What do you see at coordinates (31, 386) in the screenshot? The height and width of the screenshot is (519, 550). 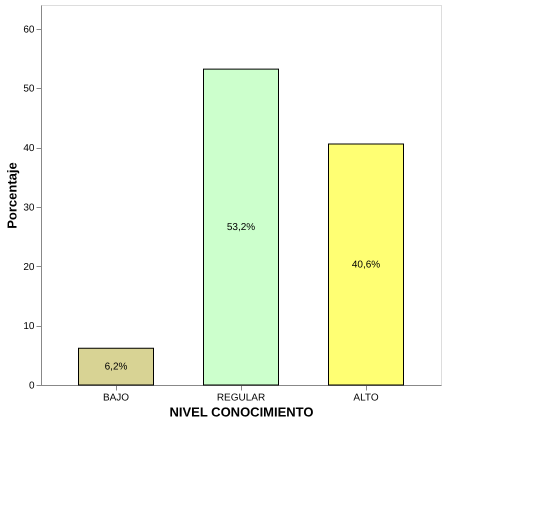 I see `y-tick-label: 0` at bounding box center [31, 386].